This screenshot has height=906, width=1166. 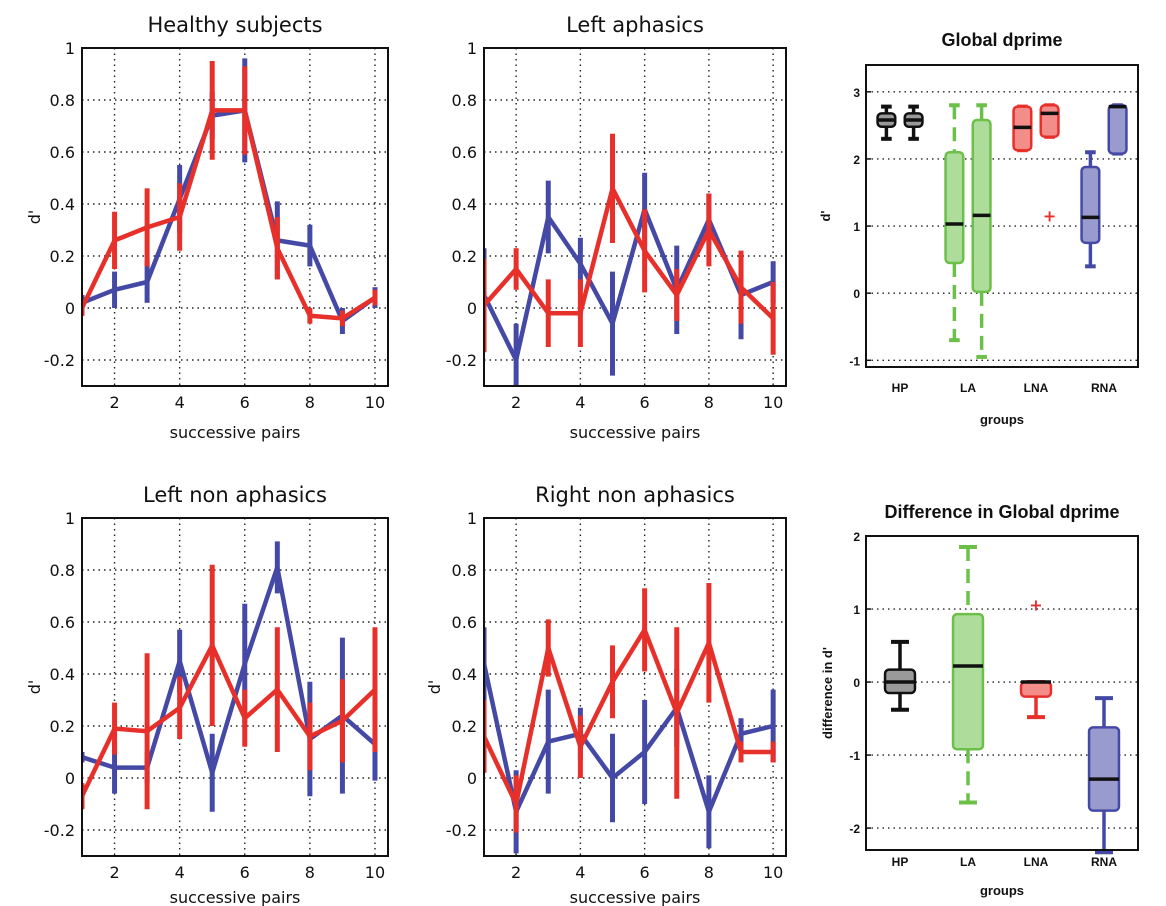 I want to click on y-tick-label: 2, so click(x=856, y=160).